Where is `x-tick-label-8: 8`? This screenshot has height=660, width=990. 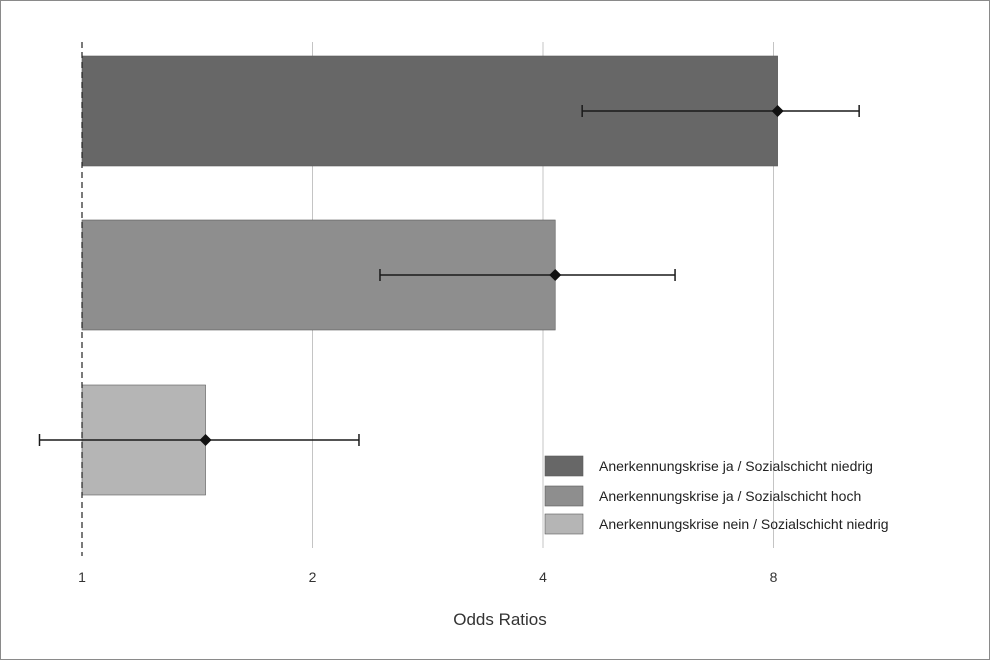
x-tick-label-8: 8 is located at coordinates (774, 577).